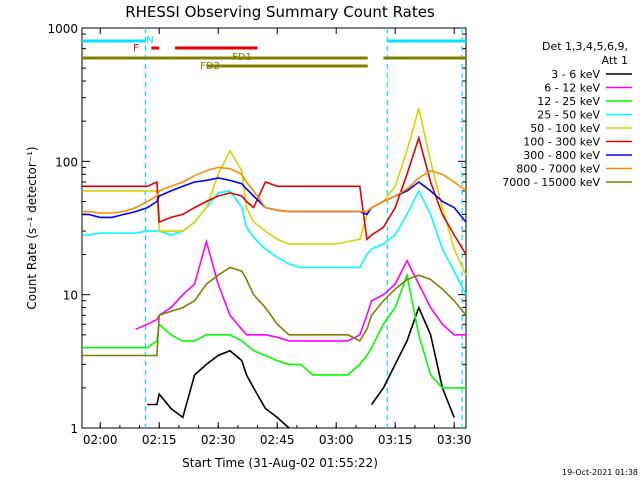 The width and height of the screenshot is (640, 480). Describe the element at coordinates (280, 463) in the screenshot. I see `x-axis-label: Start Time (31-Aug-02 01:55:22)` at that location.